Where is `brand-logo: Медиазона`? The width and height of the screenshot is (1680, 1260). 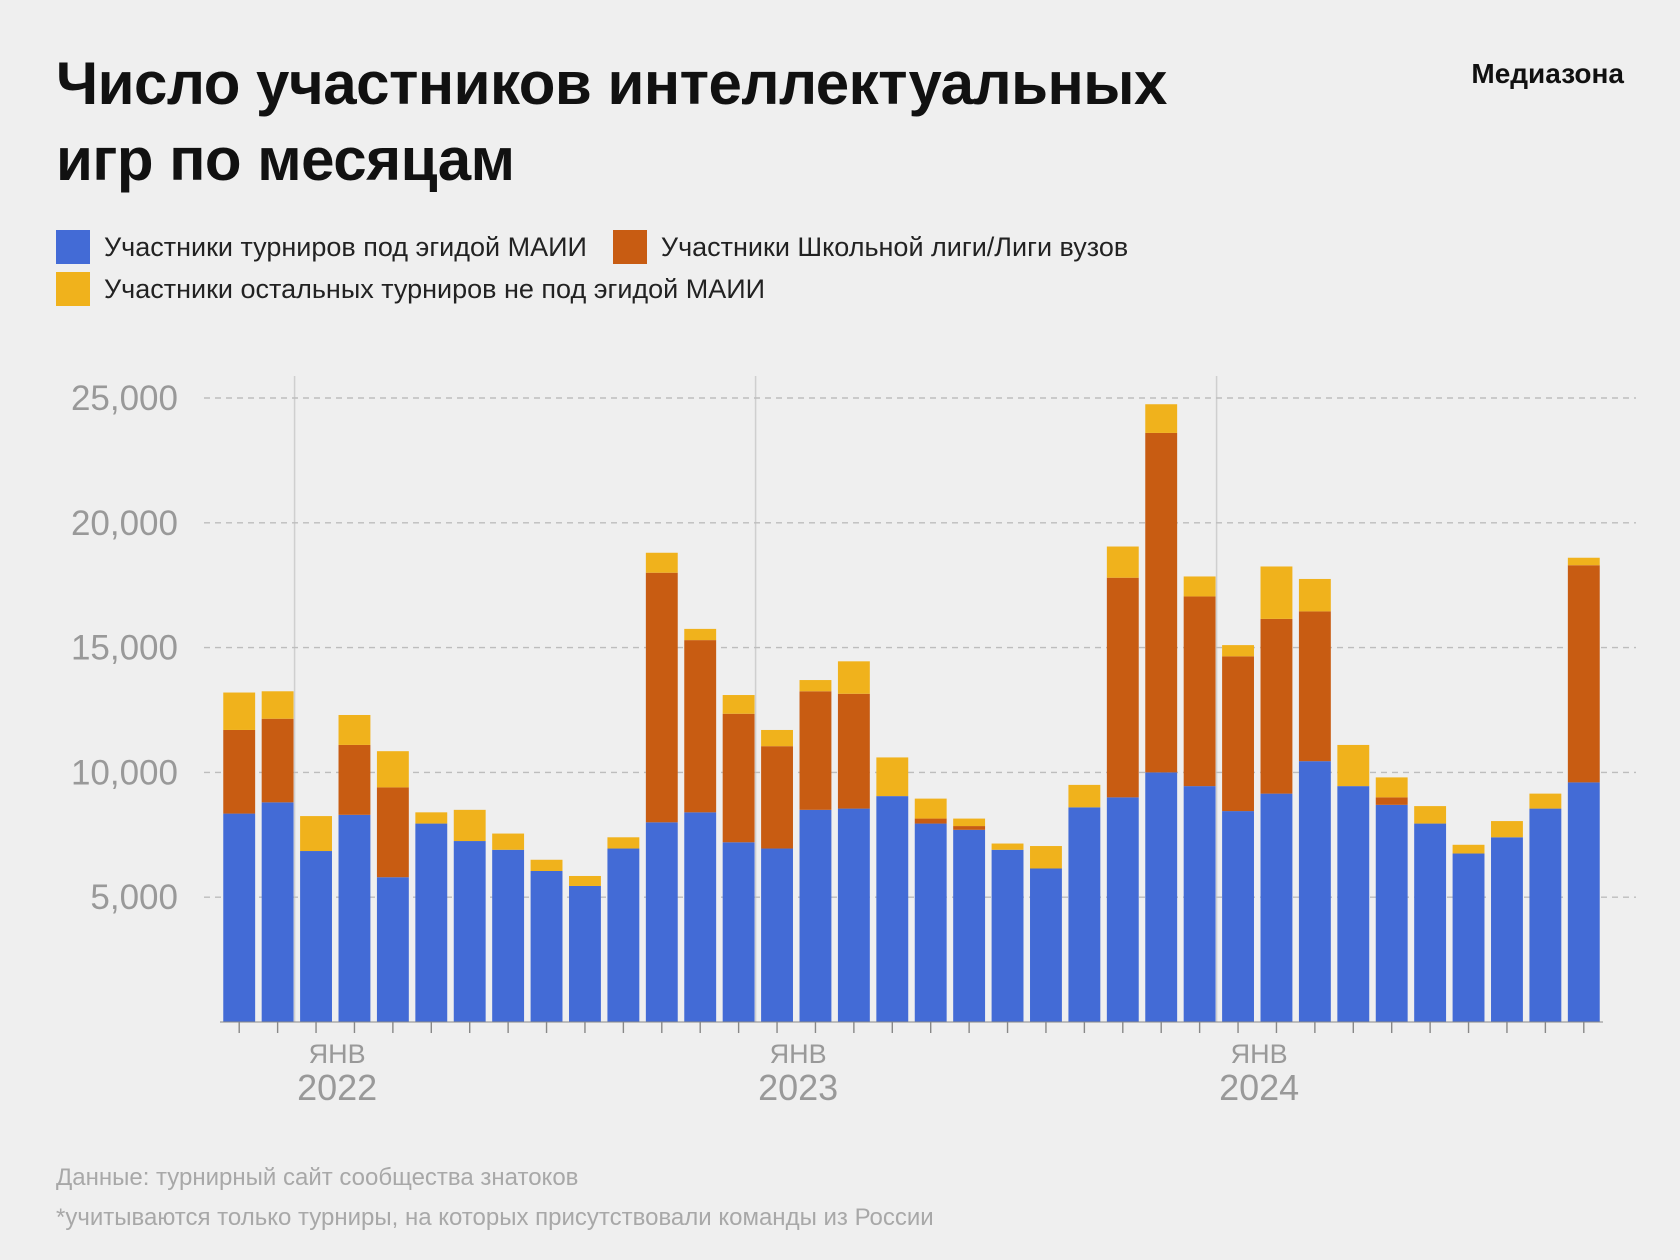 brand-logo: Медиазона is located at coordinates (1547, 73).